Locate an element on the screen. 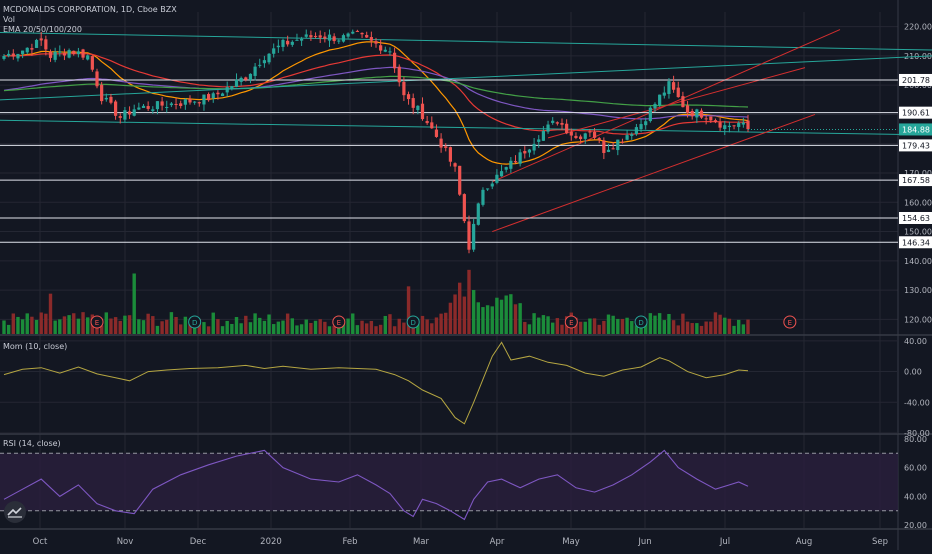 This screenshot has width=932, height=554. x-axis-tick-label: Jul is located at coordinates (724, 542).